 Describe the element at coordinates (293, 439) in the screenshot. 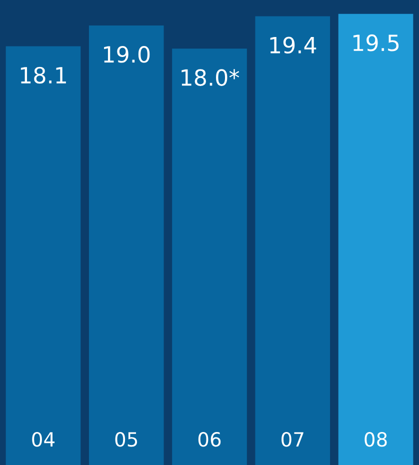

I see `x-tick-label: 07` at that location.